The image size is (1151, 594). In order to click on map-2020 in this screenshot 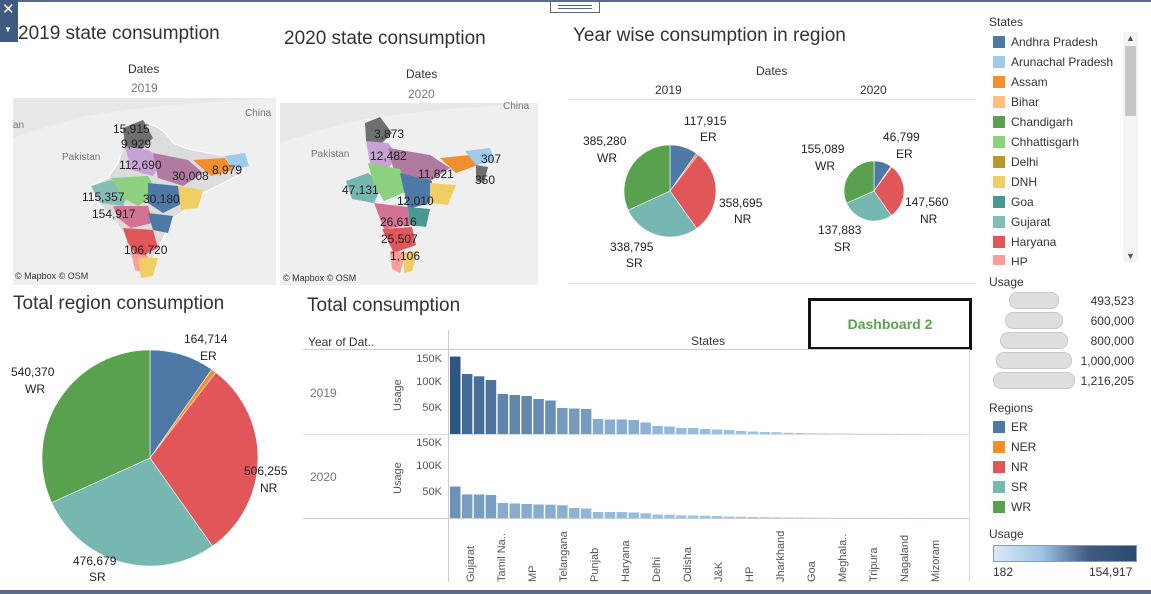, I will do `click(409, 194)`.